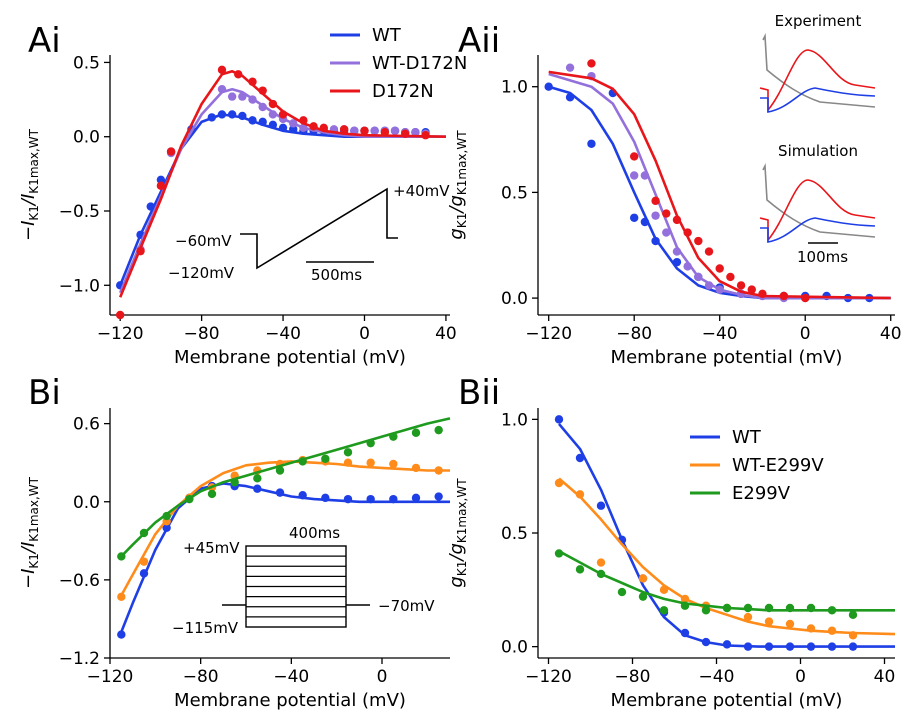 This screenshot has height=721, width=908. Describe the element at coordinates (805, 334) in the screenshot. I see `x-tick-label: 0` at that location.